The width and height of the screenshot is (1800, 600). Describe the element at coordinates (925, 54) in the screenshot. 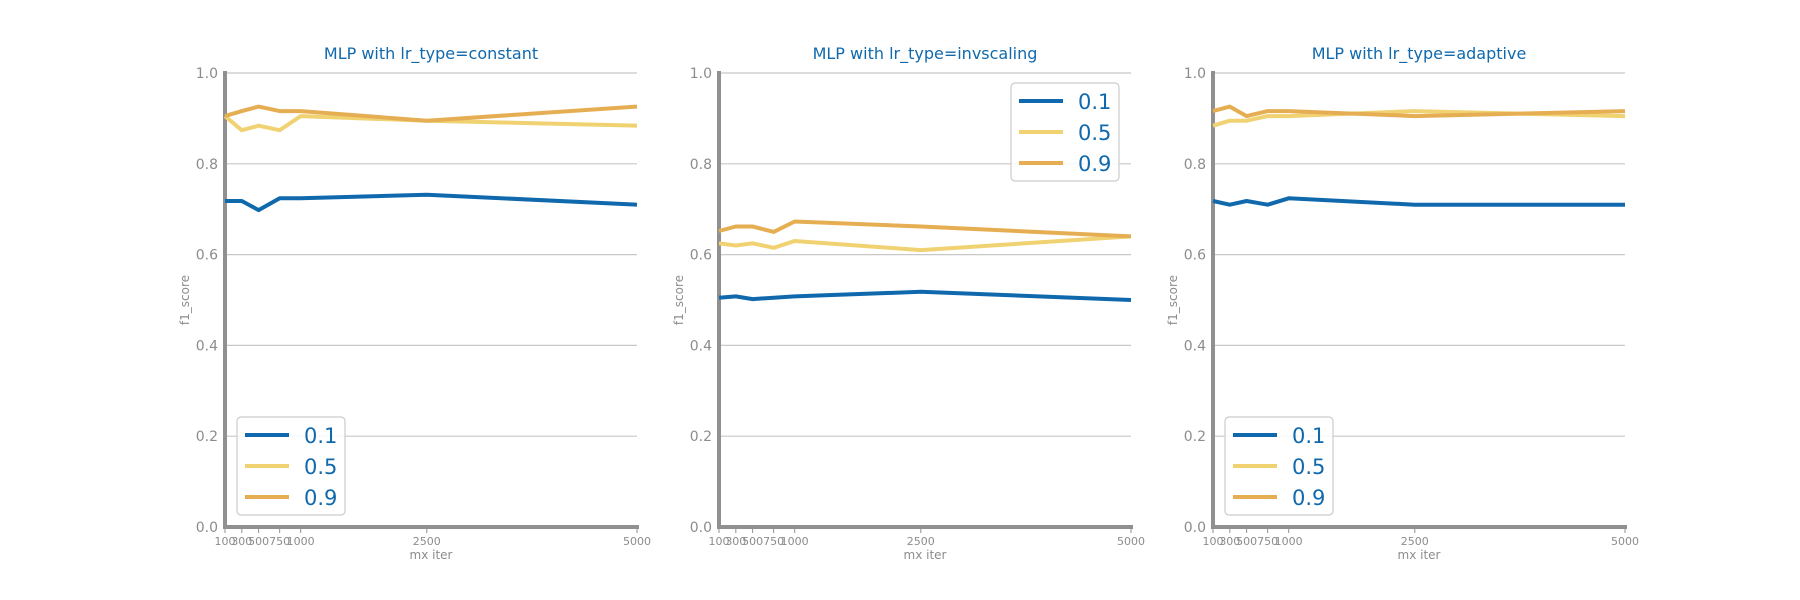

I see `chart-title: MLP with lr_type=invscaling` at that location.